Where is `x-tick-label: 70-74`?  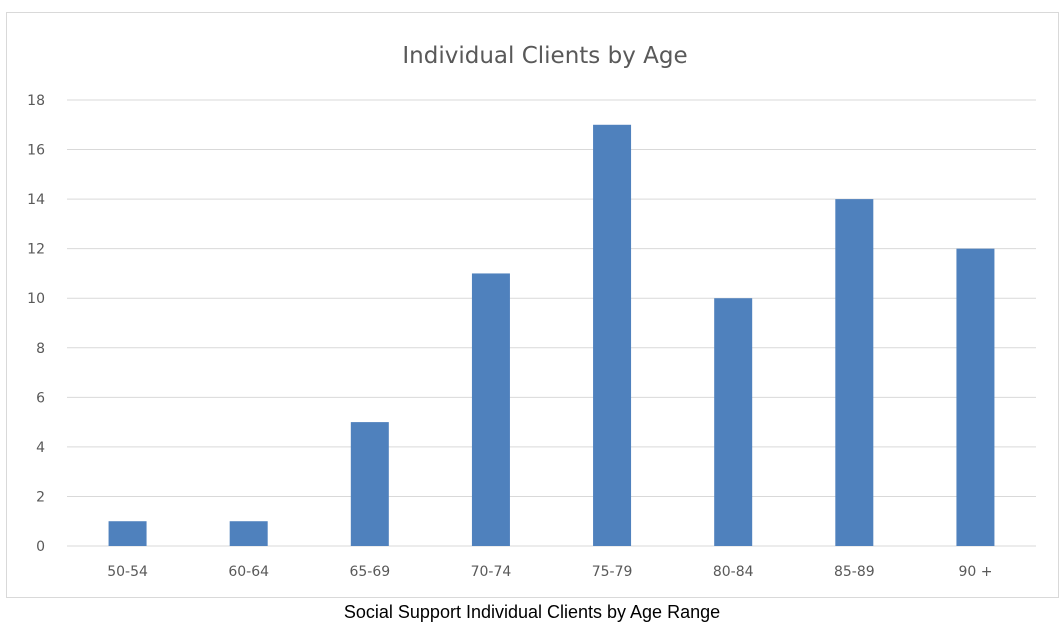
x-tick-label: 70-74 is located at coordinates (491, 572).